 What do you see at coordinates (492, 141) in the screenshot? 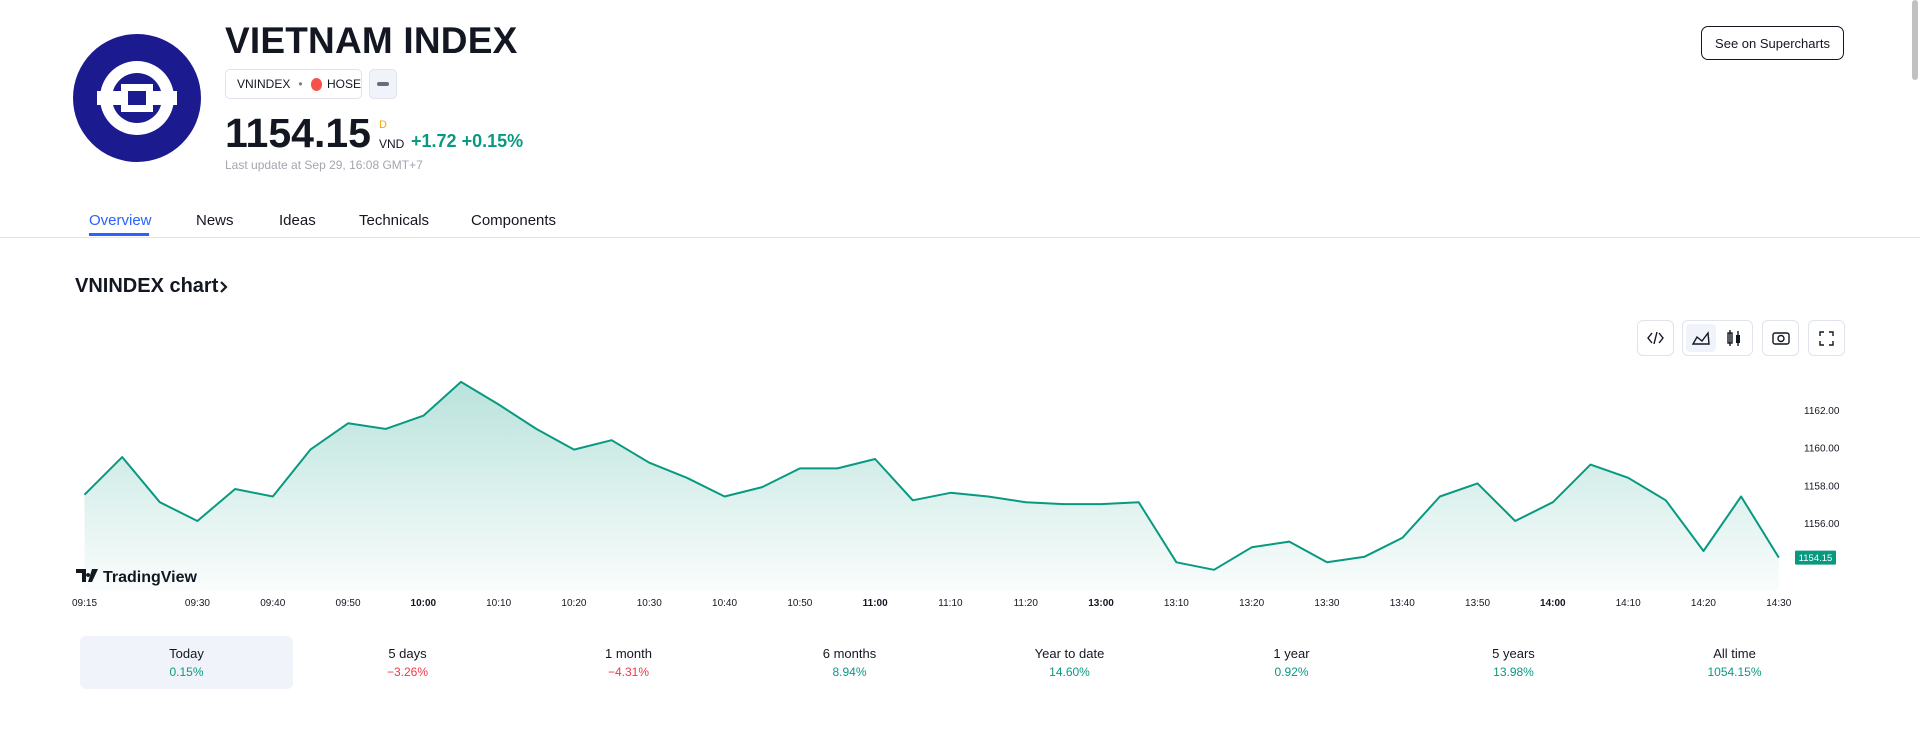
I see `change-pct: +0.15%` at bounding box center [492, 141].